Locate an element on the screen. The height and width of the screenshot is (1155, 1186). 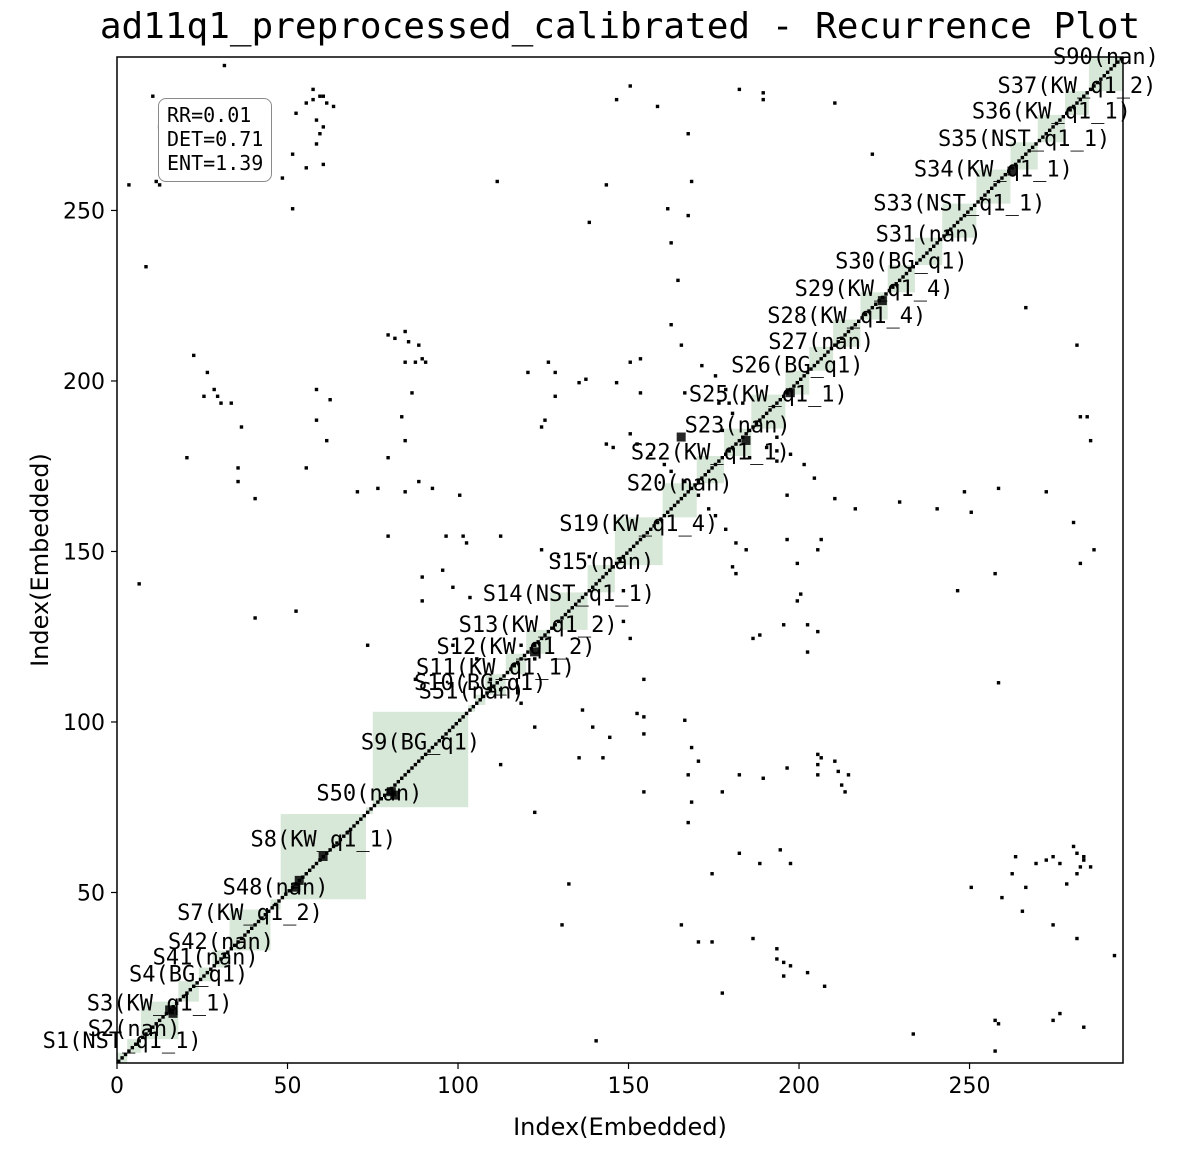
x-tick-label: 200 is located at coordinates (799, 1086).